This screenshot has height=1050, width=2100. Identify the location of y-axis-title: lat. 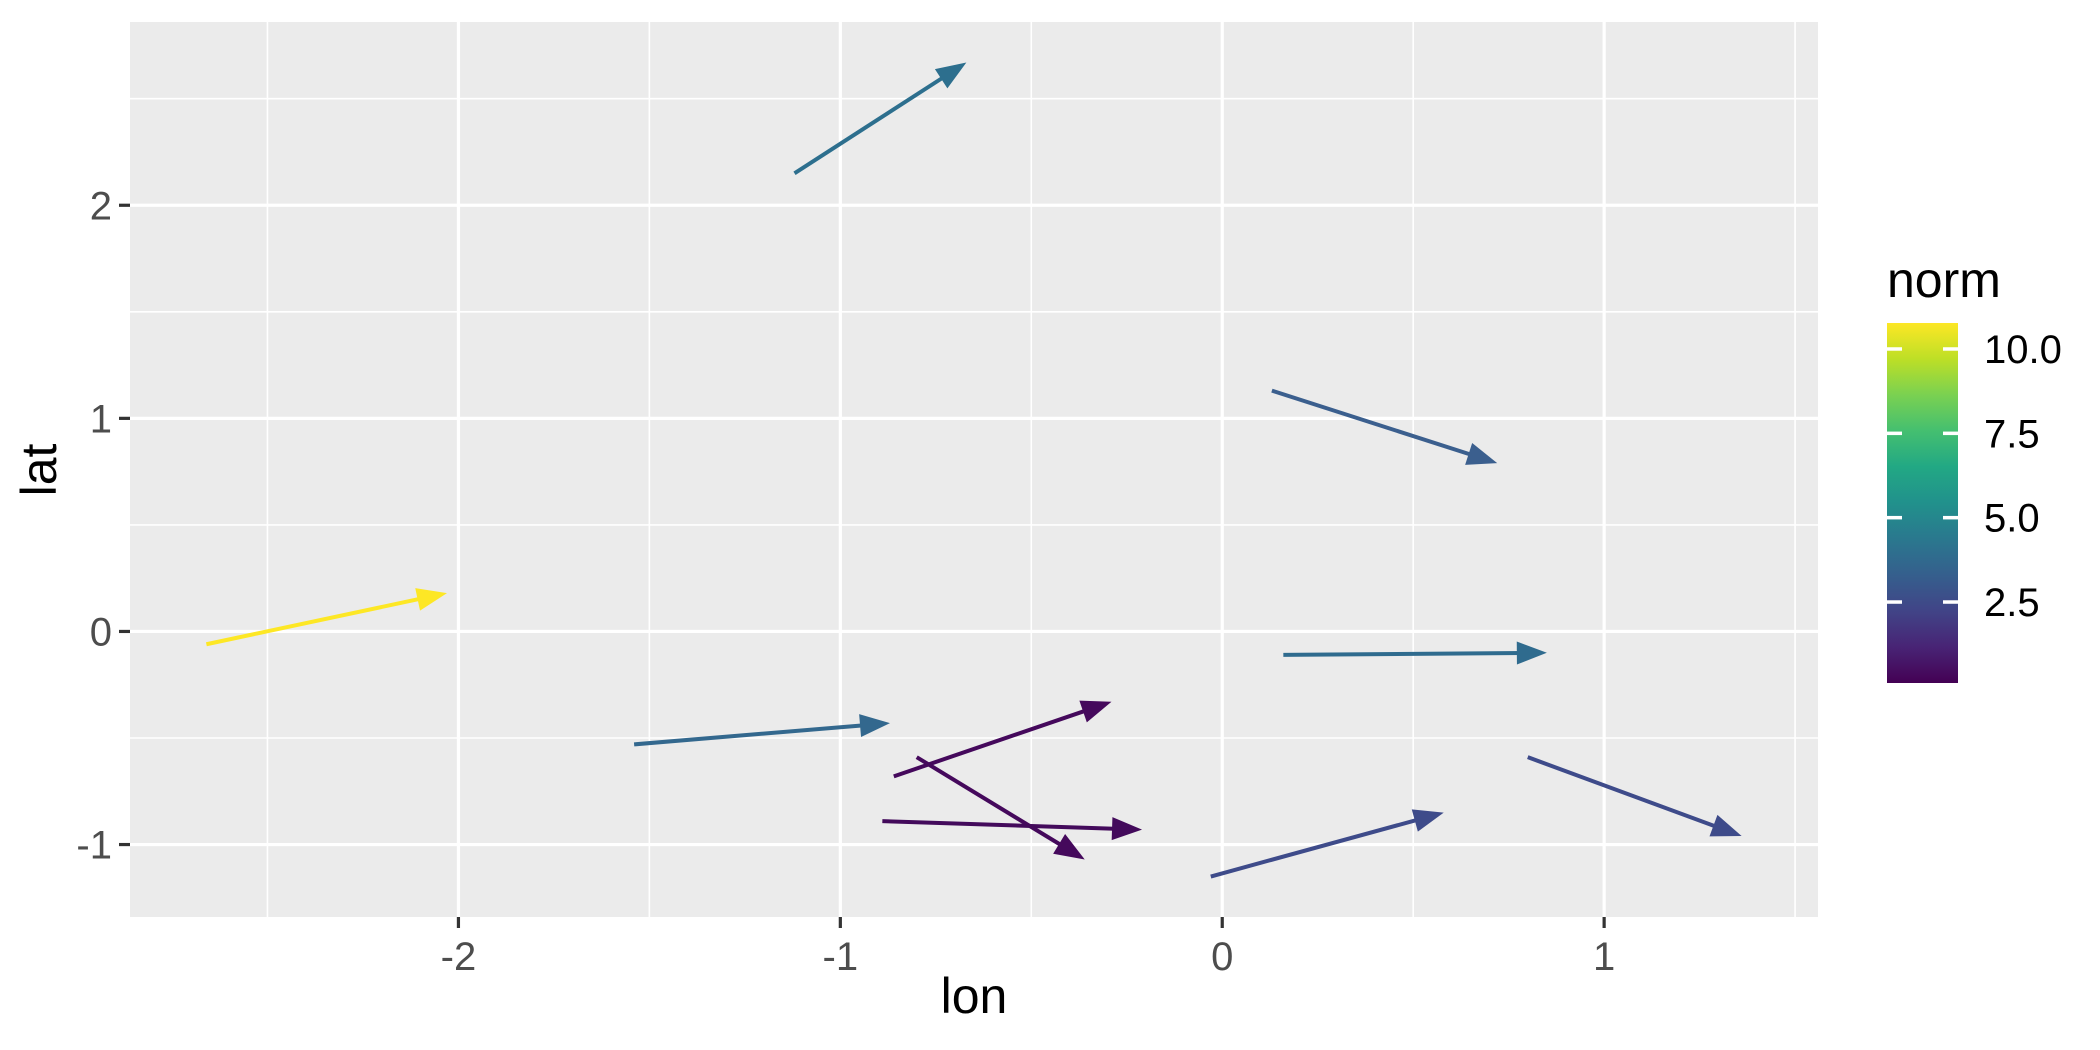
(39, 469).